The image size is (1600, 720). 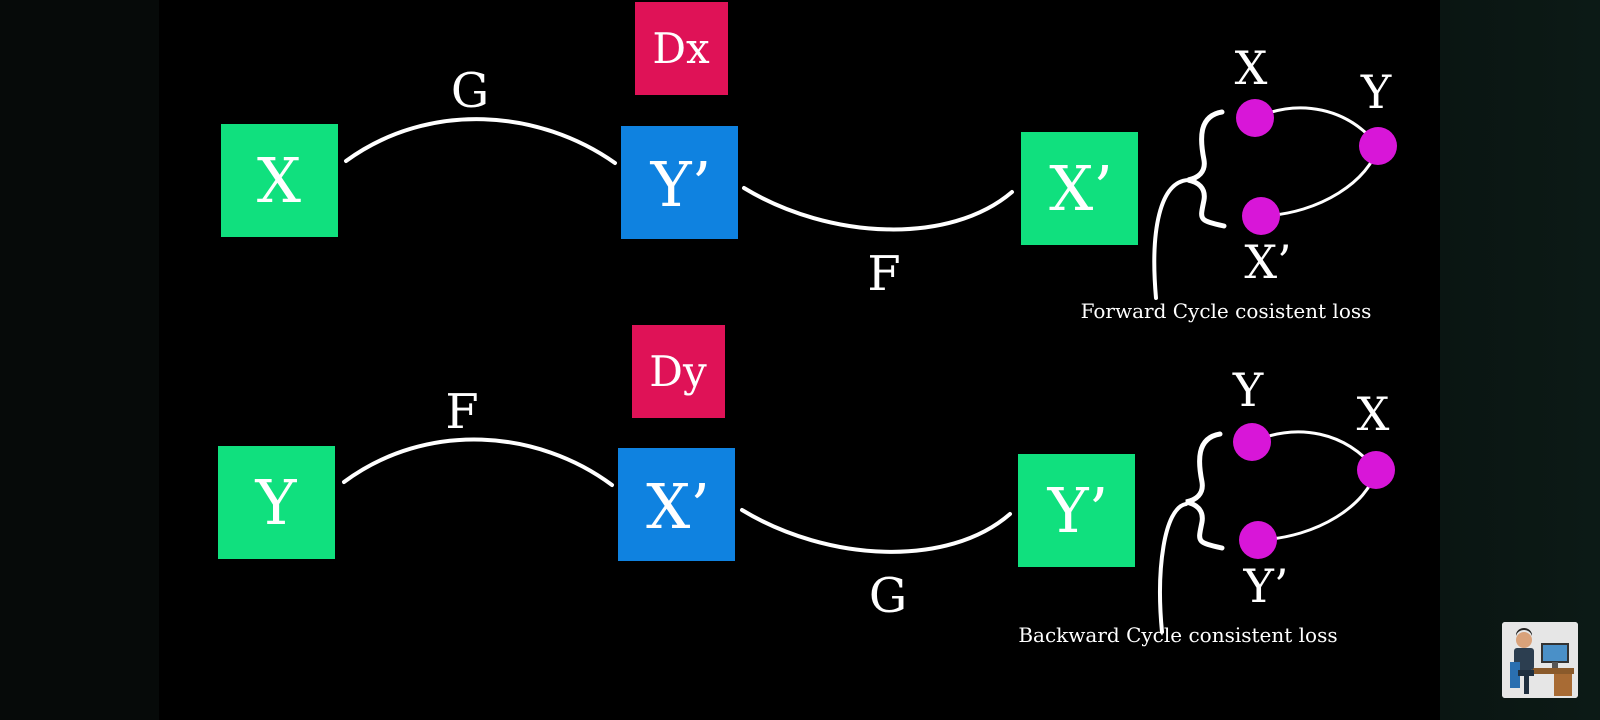 I want to click on backward-output-2-box, so click(x=1076, y=510).